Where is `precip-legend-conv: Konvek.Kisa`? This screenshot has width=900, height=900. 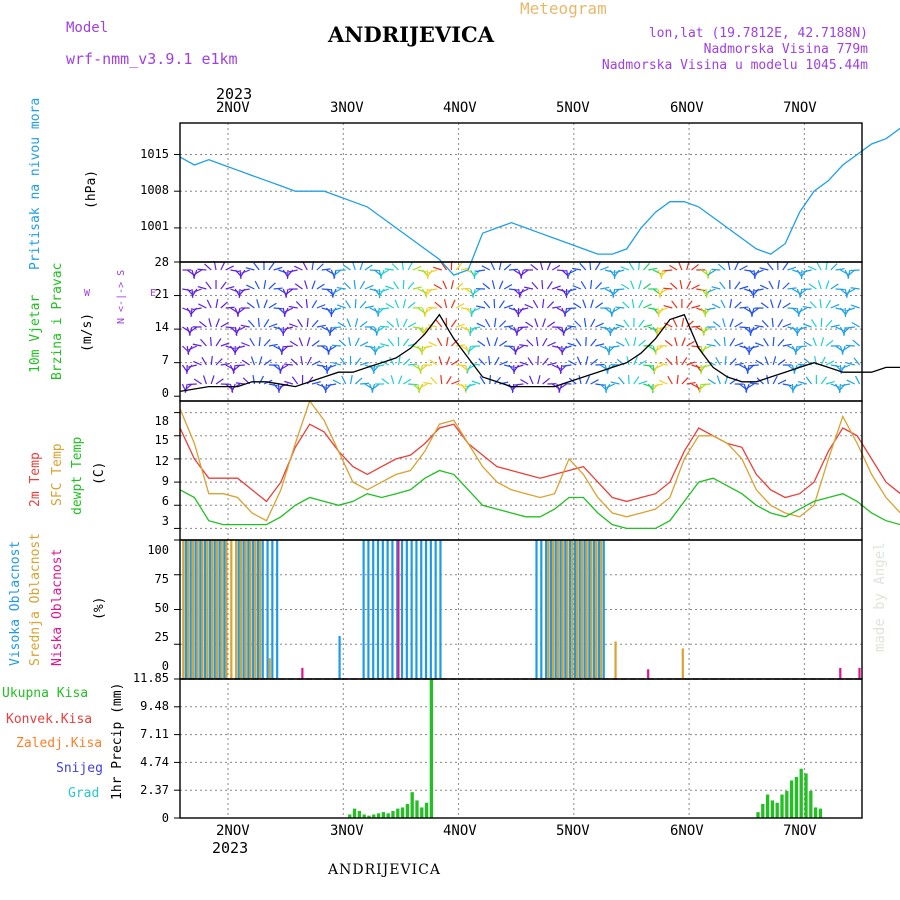
precip-legend-conv: Konvek.Kisa is located at coordinates (49, 719).